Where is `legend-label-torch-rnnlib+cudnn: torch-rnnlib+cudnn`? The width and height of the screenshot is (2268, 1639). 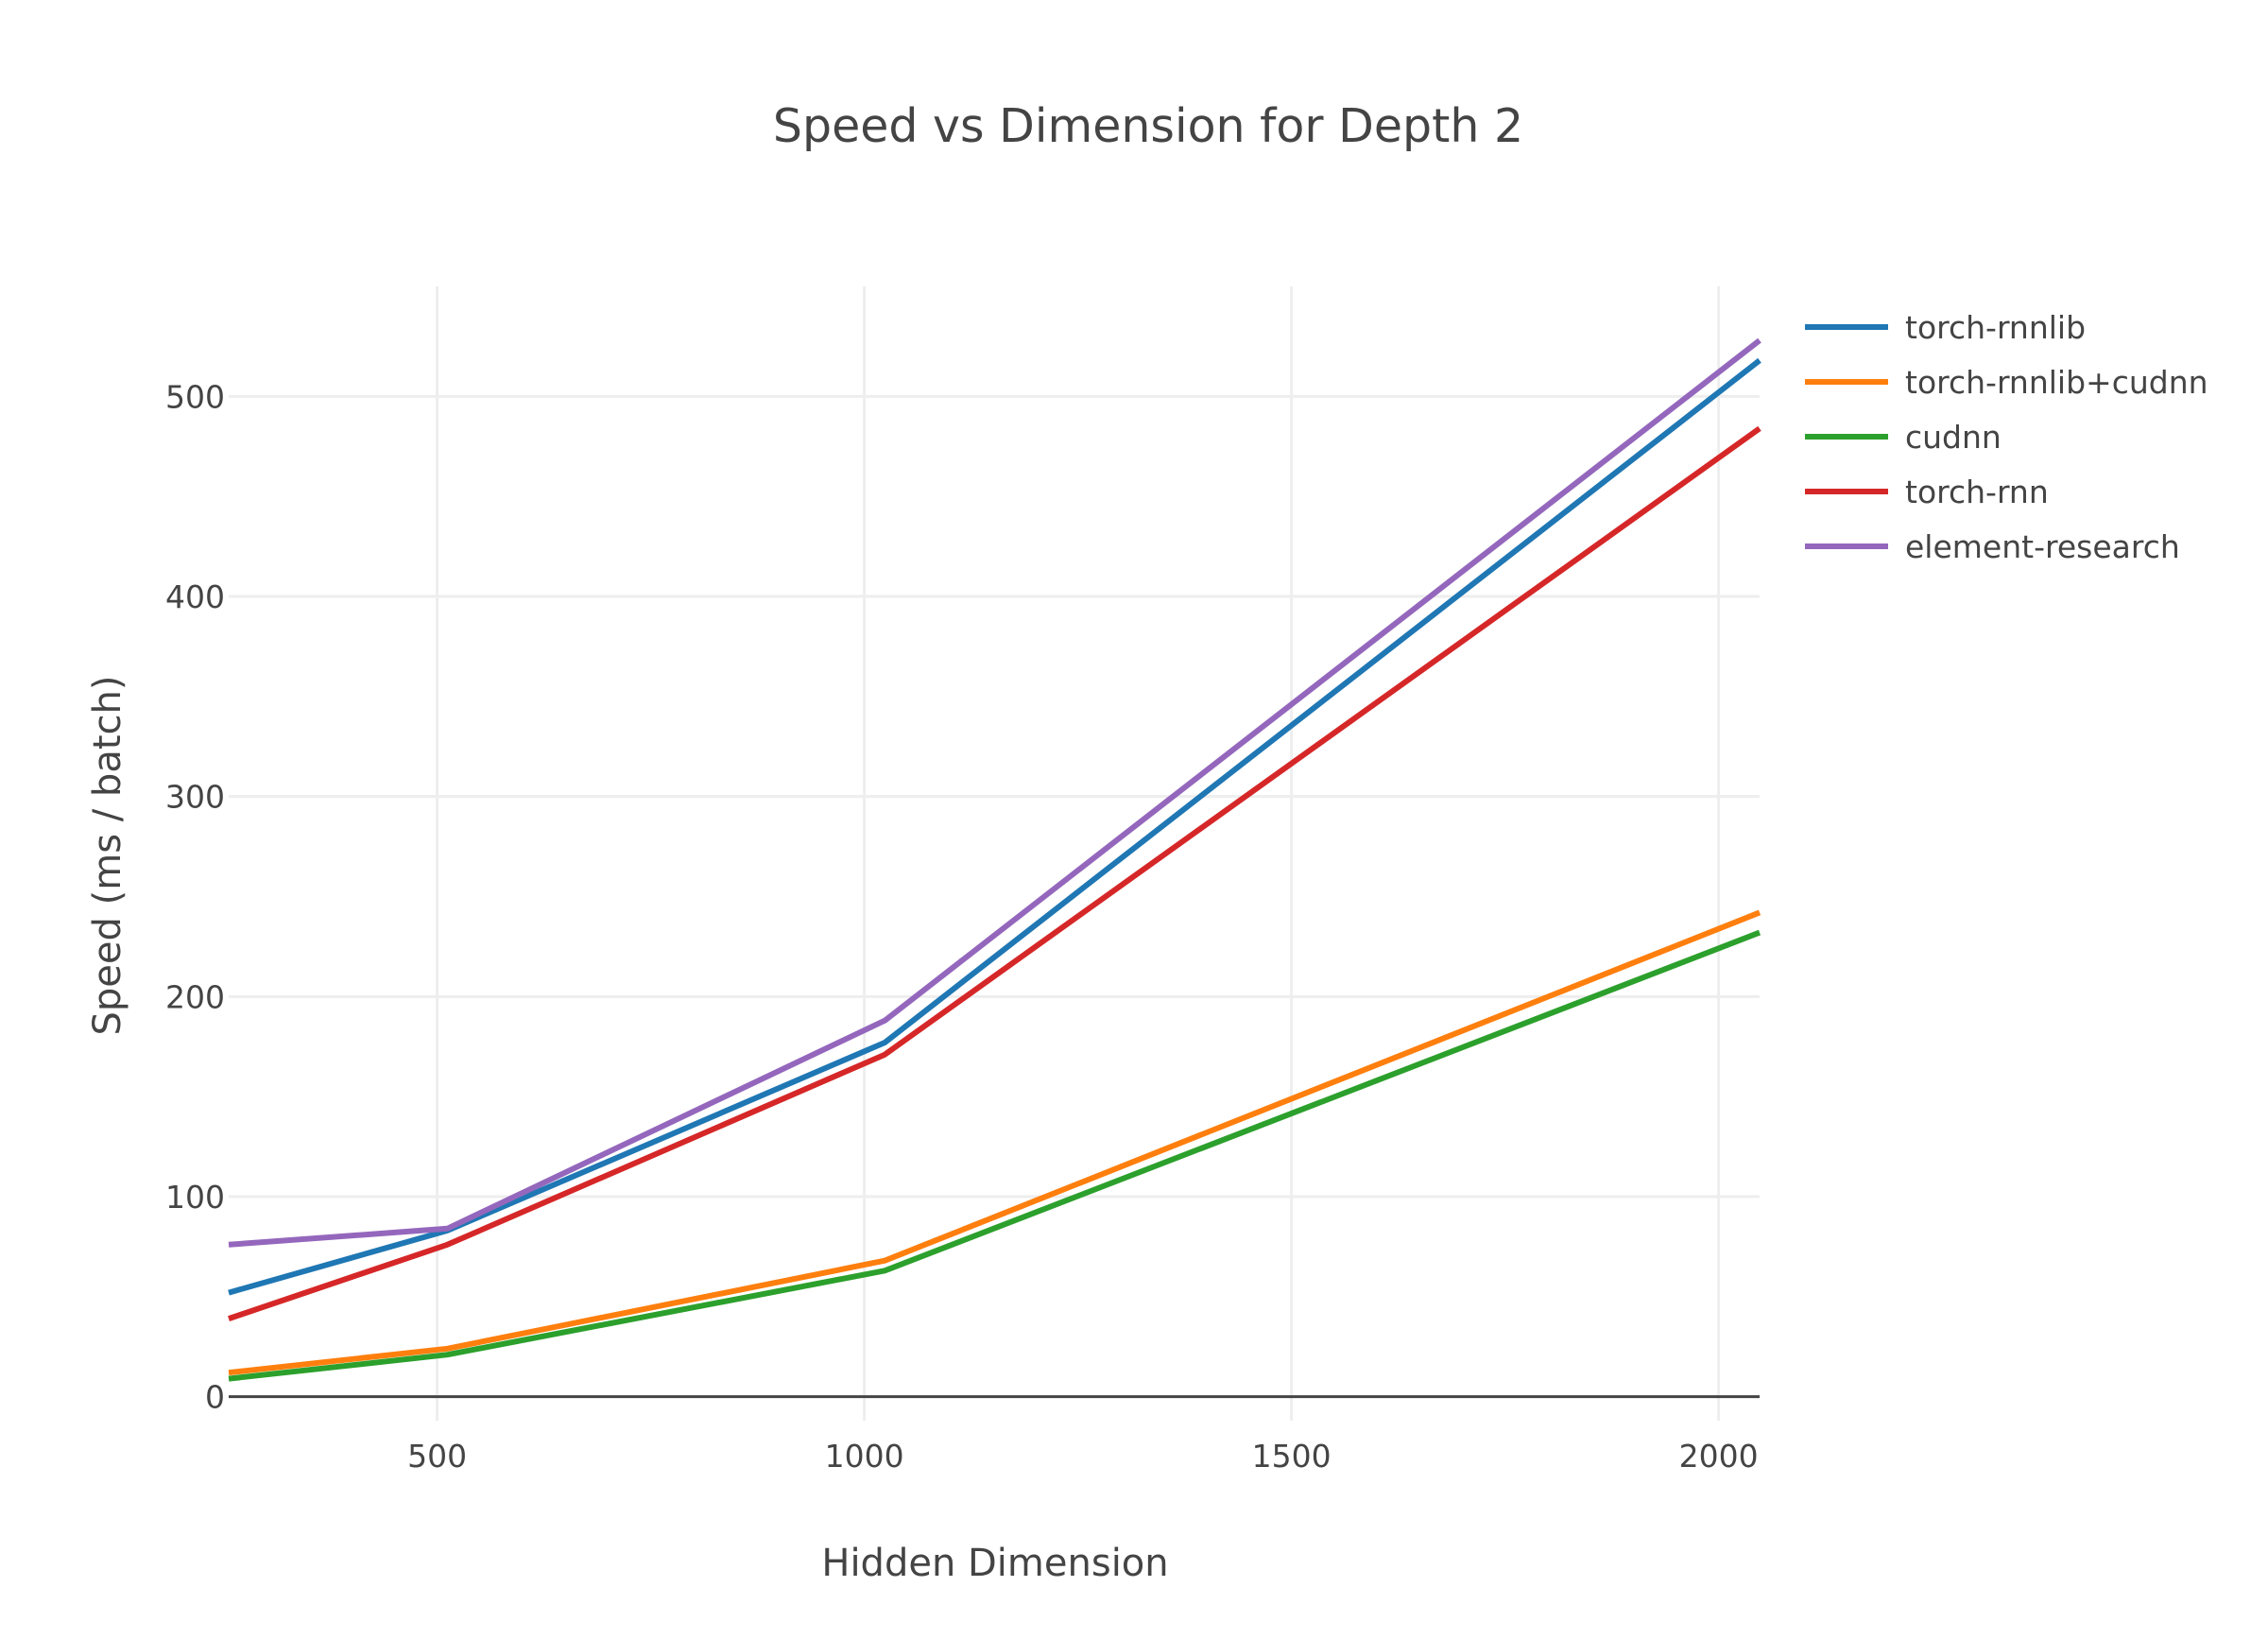
legend-label-torch-rnnlib+cudnn: torch-rnnlib+cudnn is located at coordinates (2056, 382).